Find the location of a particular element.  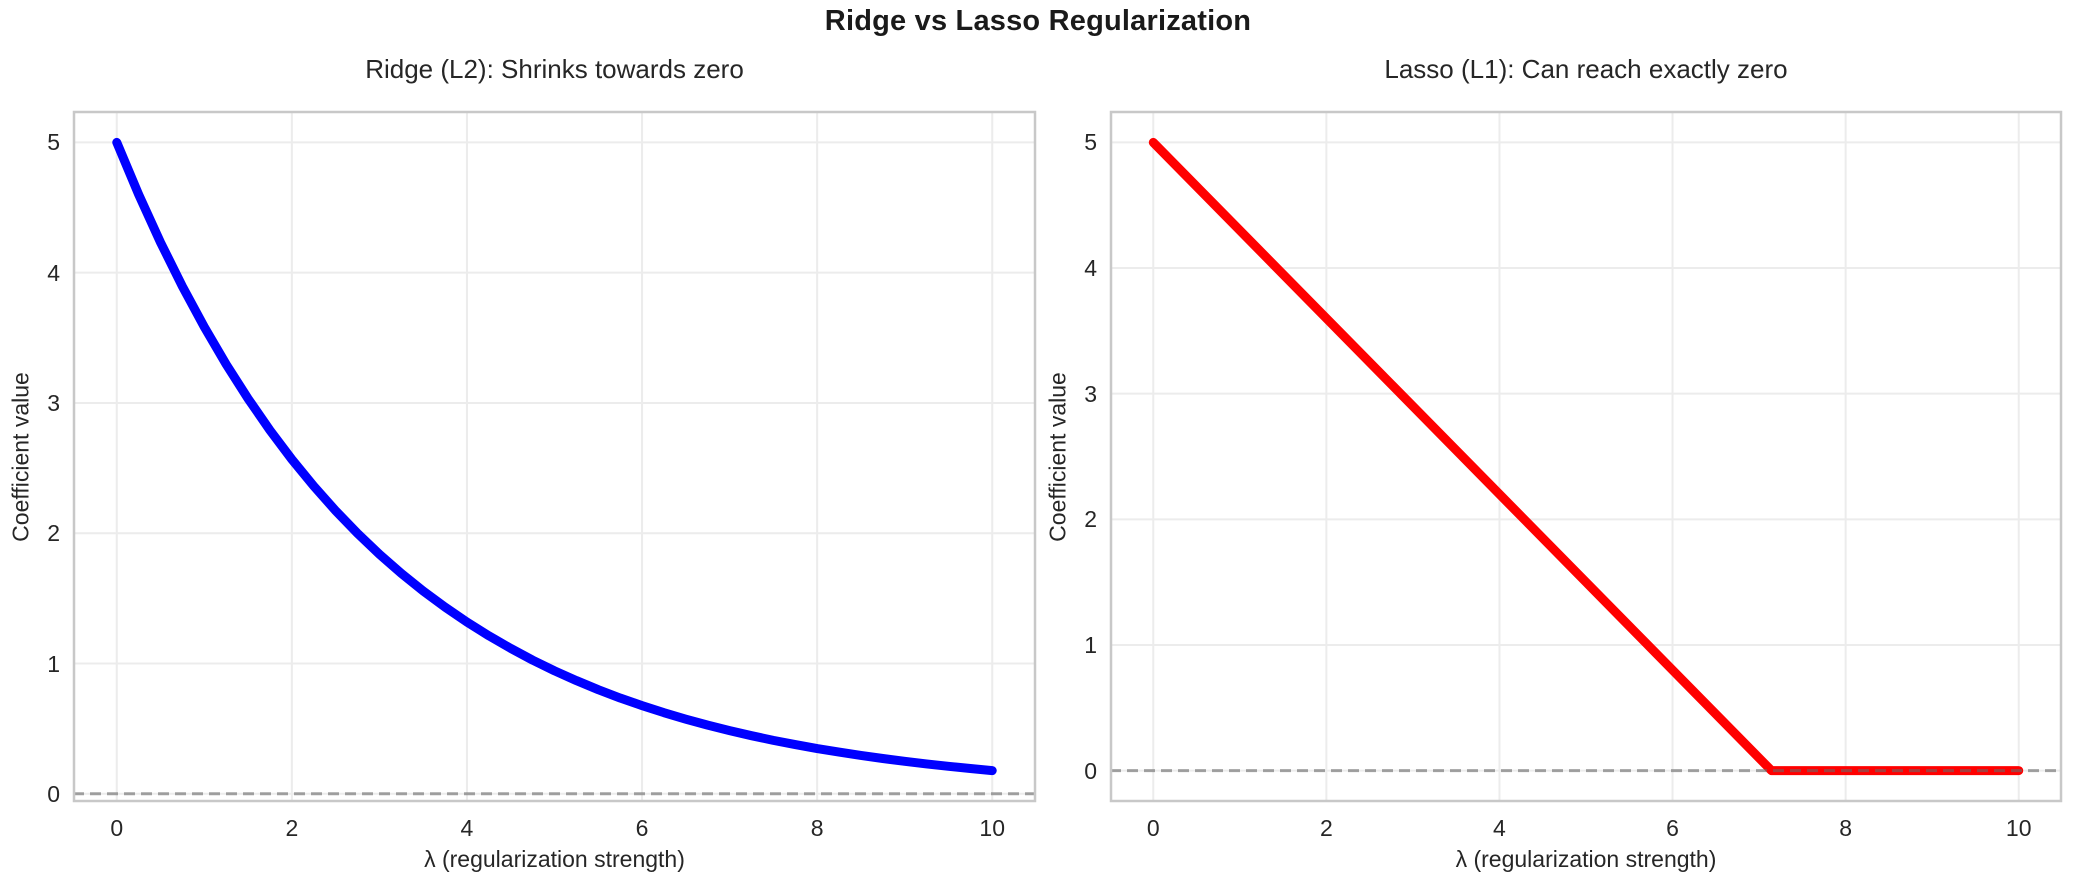

figure-title: Ridge vs Lasso Regularization is located at coordinates (1038, 21).